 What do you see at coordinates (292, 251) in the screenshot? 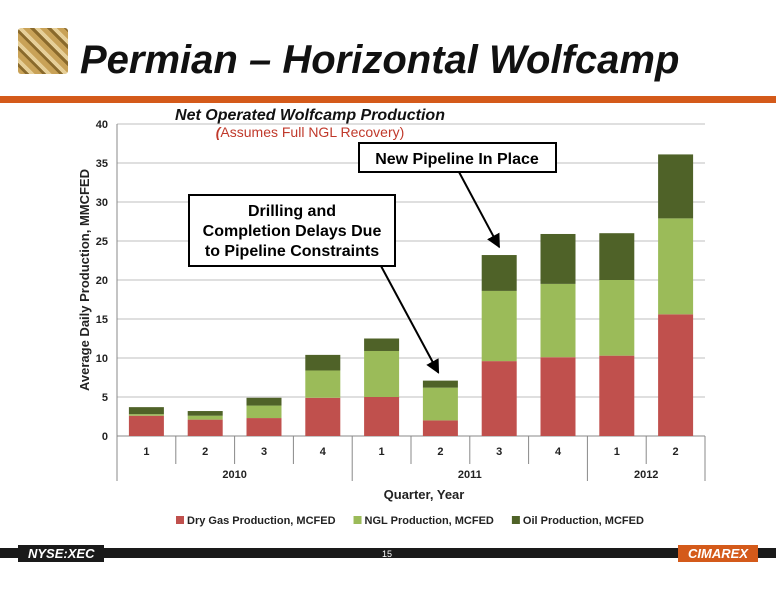
I see `annotation-delays-line-3: to Pipeline Constraints` at bounding box center [292, 251].